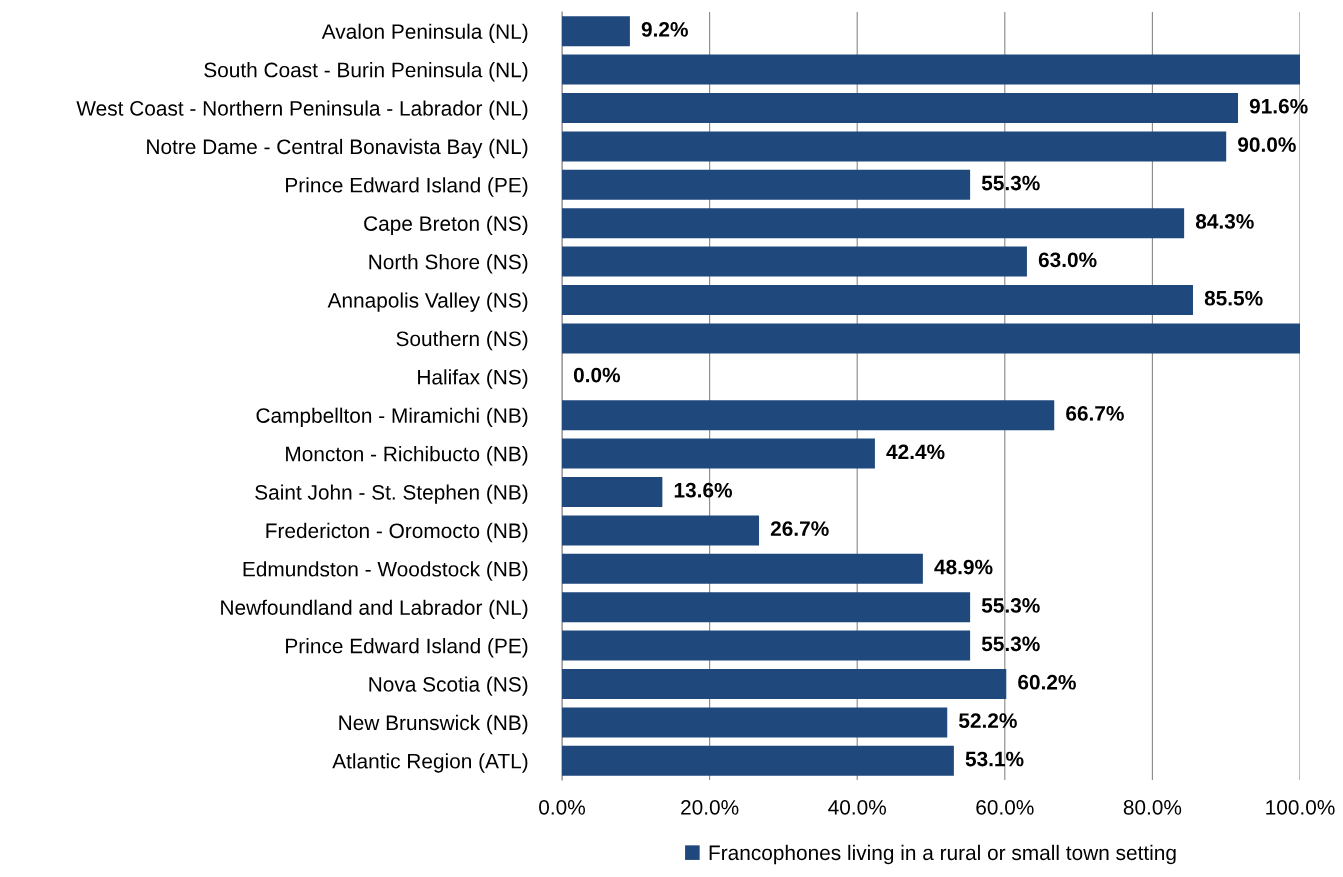  I want to click on data-label: 85.5%, so click(1233, 298).